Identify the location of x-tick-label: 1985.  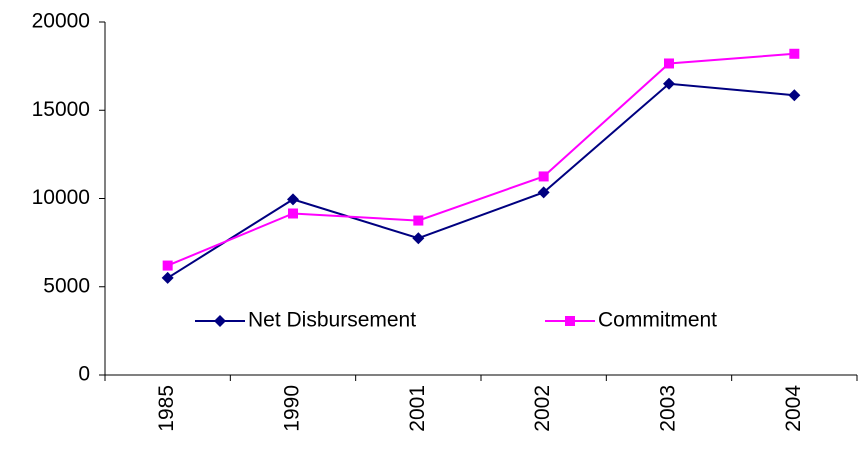
(166, 408).